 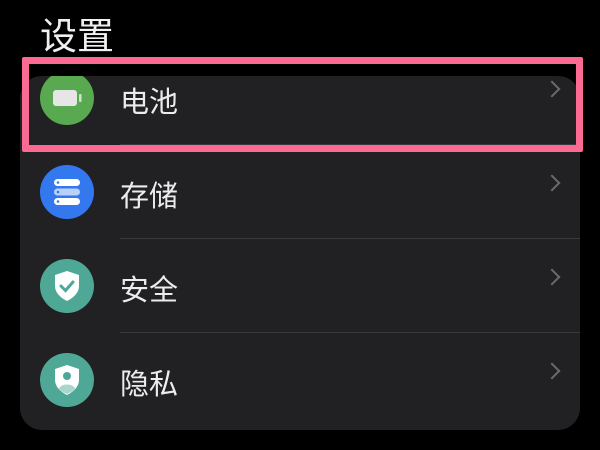 I want to click on page-title: 设置, so click(x=77, y=36).